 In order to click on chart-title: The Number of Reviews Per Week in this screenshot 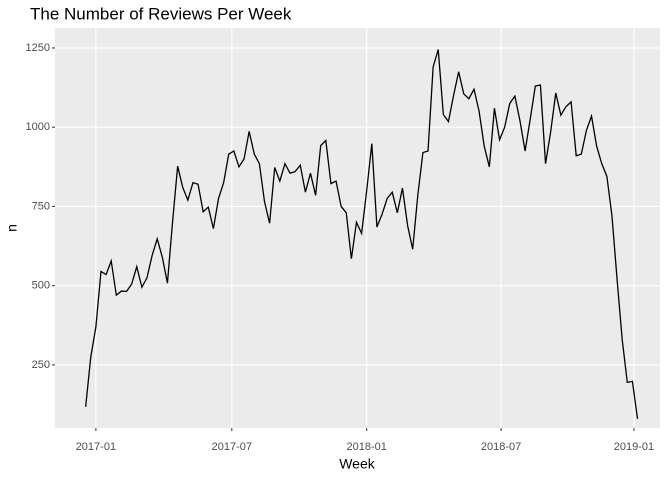, I will do `click(161, 13)`.